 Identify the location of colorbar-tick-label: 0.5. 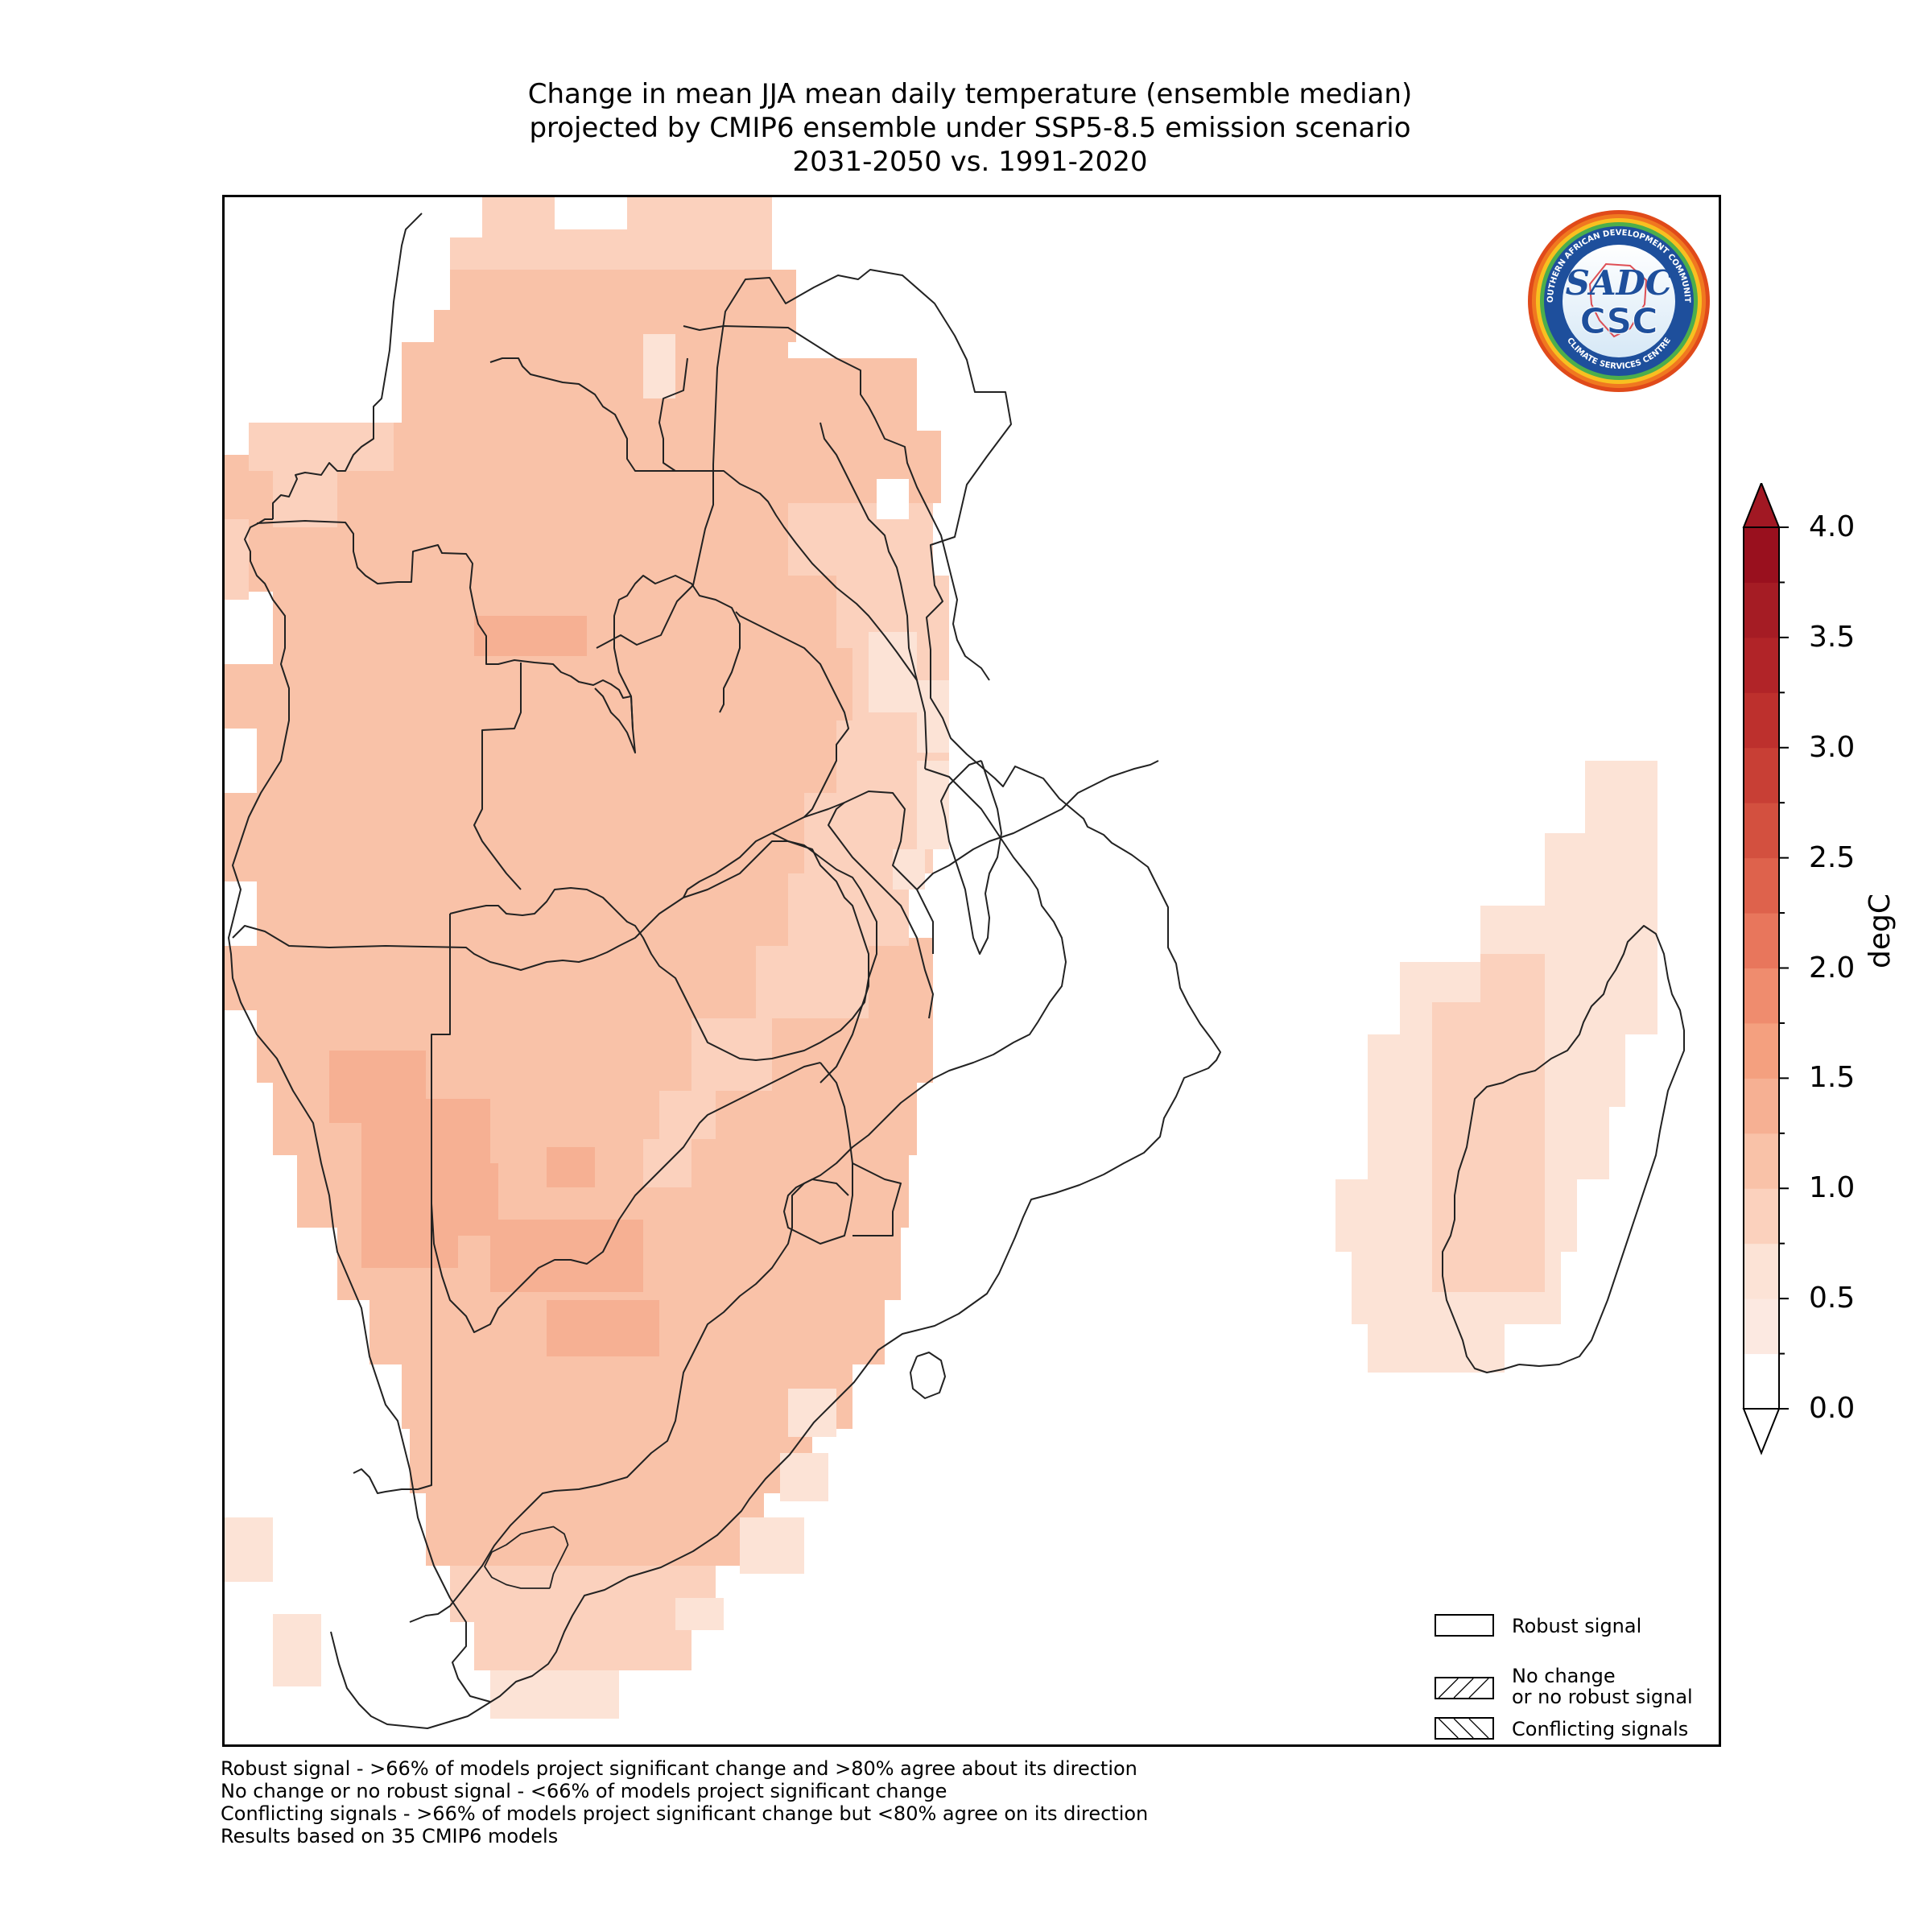
(1832, 1298).